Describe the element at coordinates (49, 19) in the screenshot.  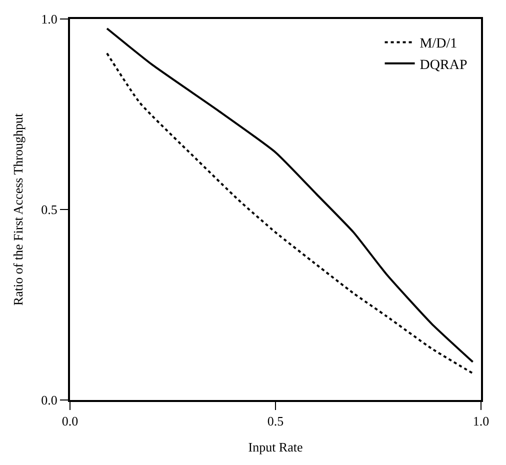
I see `y-tick-label: 1.0` at that location.